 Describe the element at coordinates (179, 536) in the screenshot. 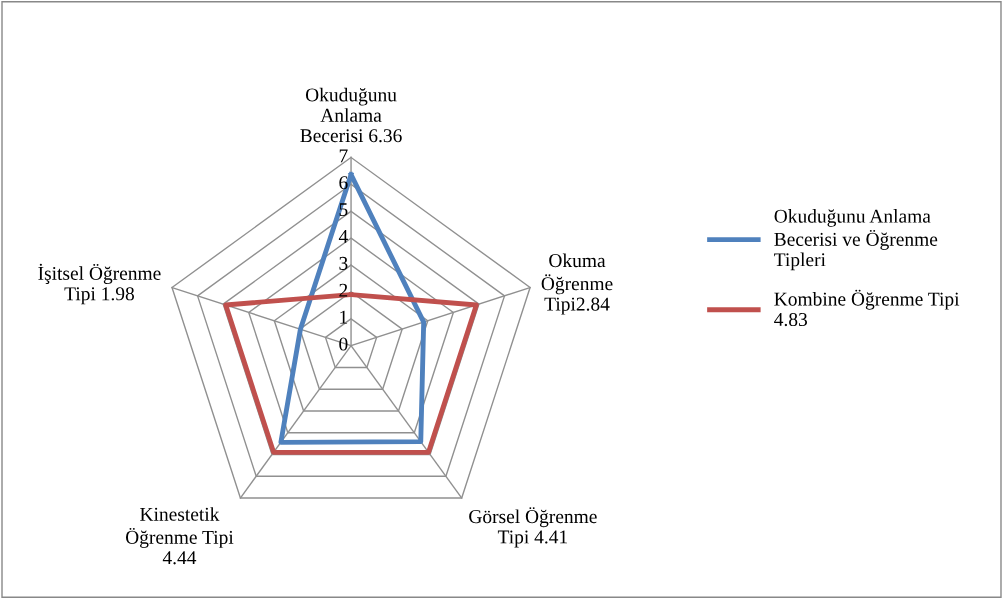

I see `spoke-label: Kinestetik Öğrenme Tipi 4.44` at that location.